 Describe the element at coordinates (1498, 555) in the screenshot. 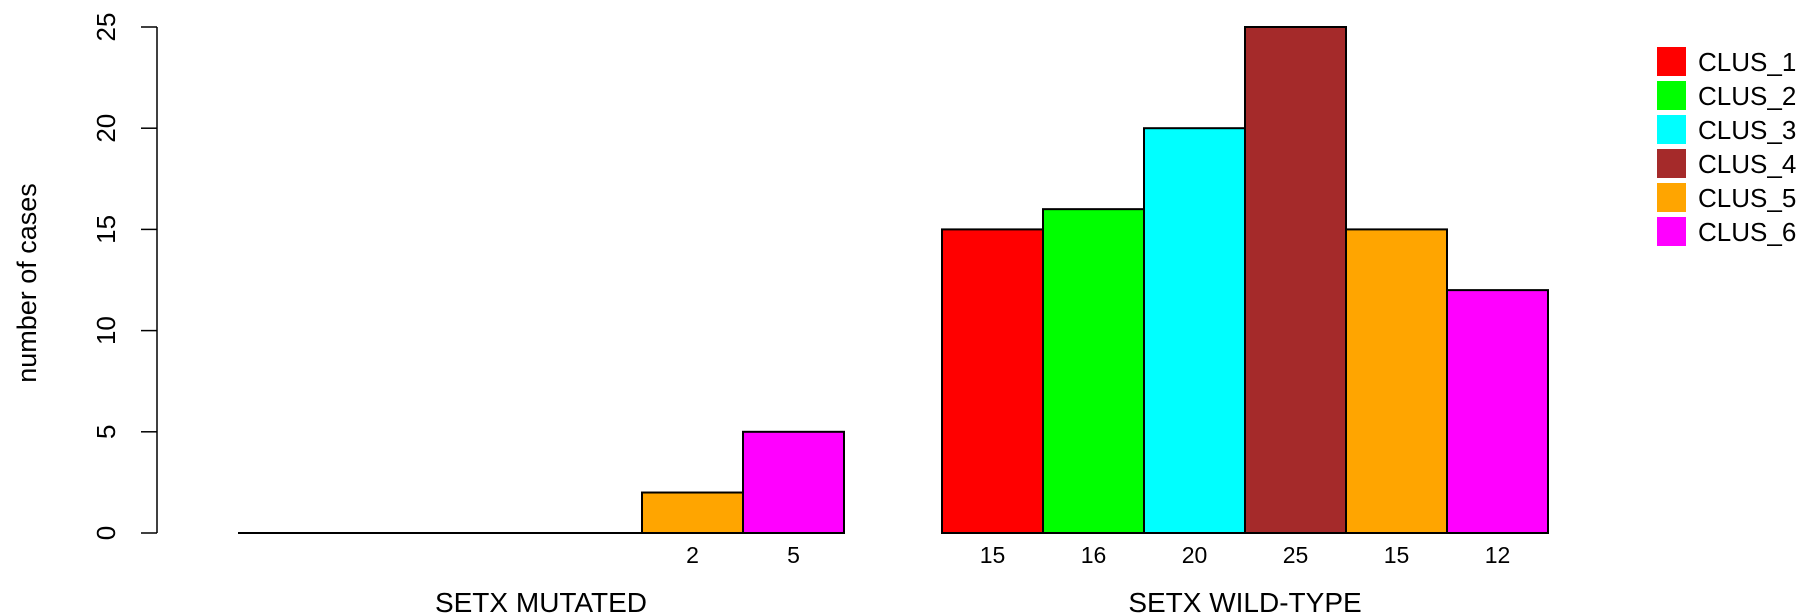

I see `bar-value-label: 12` at that location.